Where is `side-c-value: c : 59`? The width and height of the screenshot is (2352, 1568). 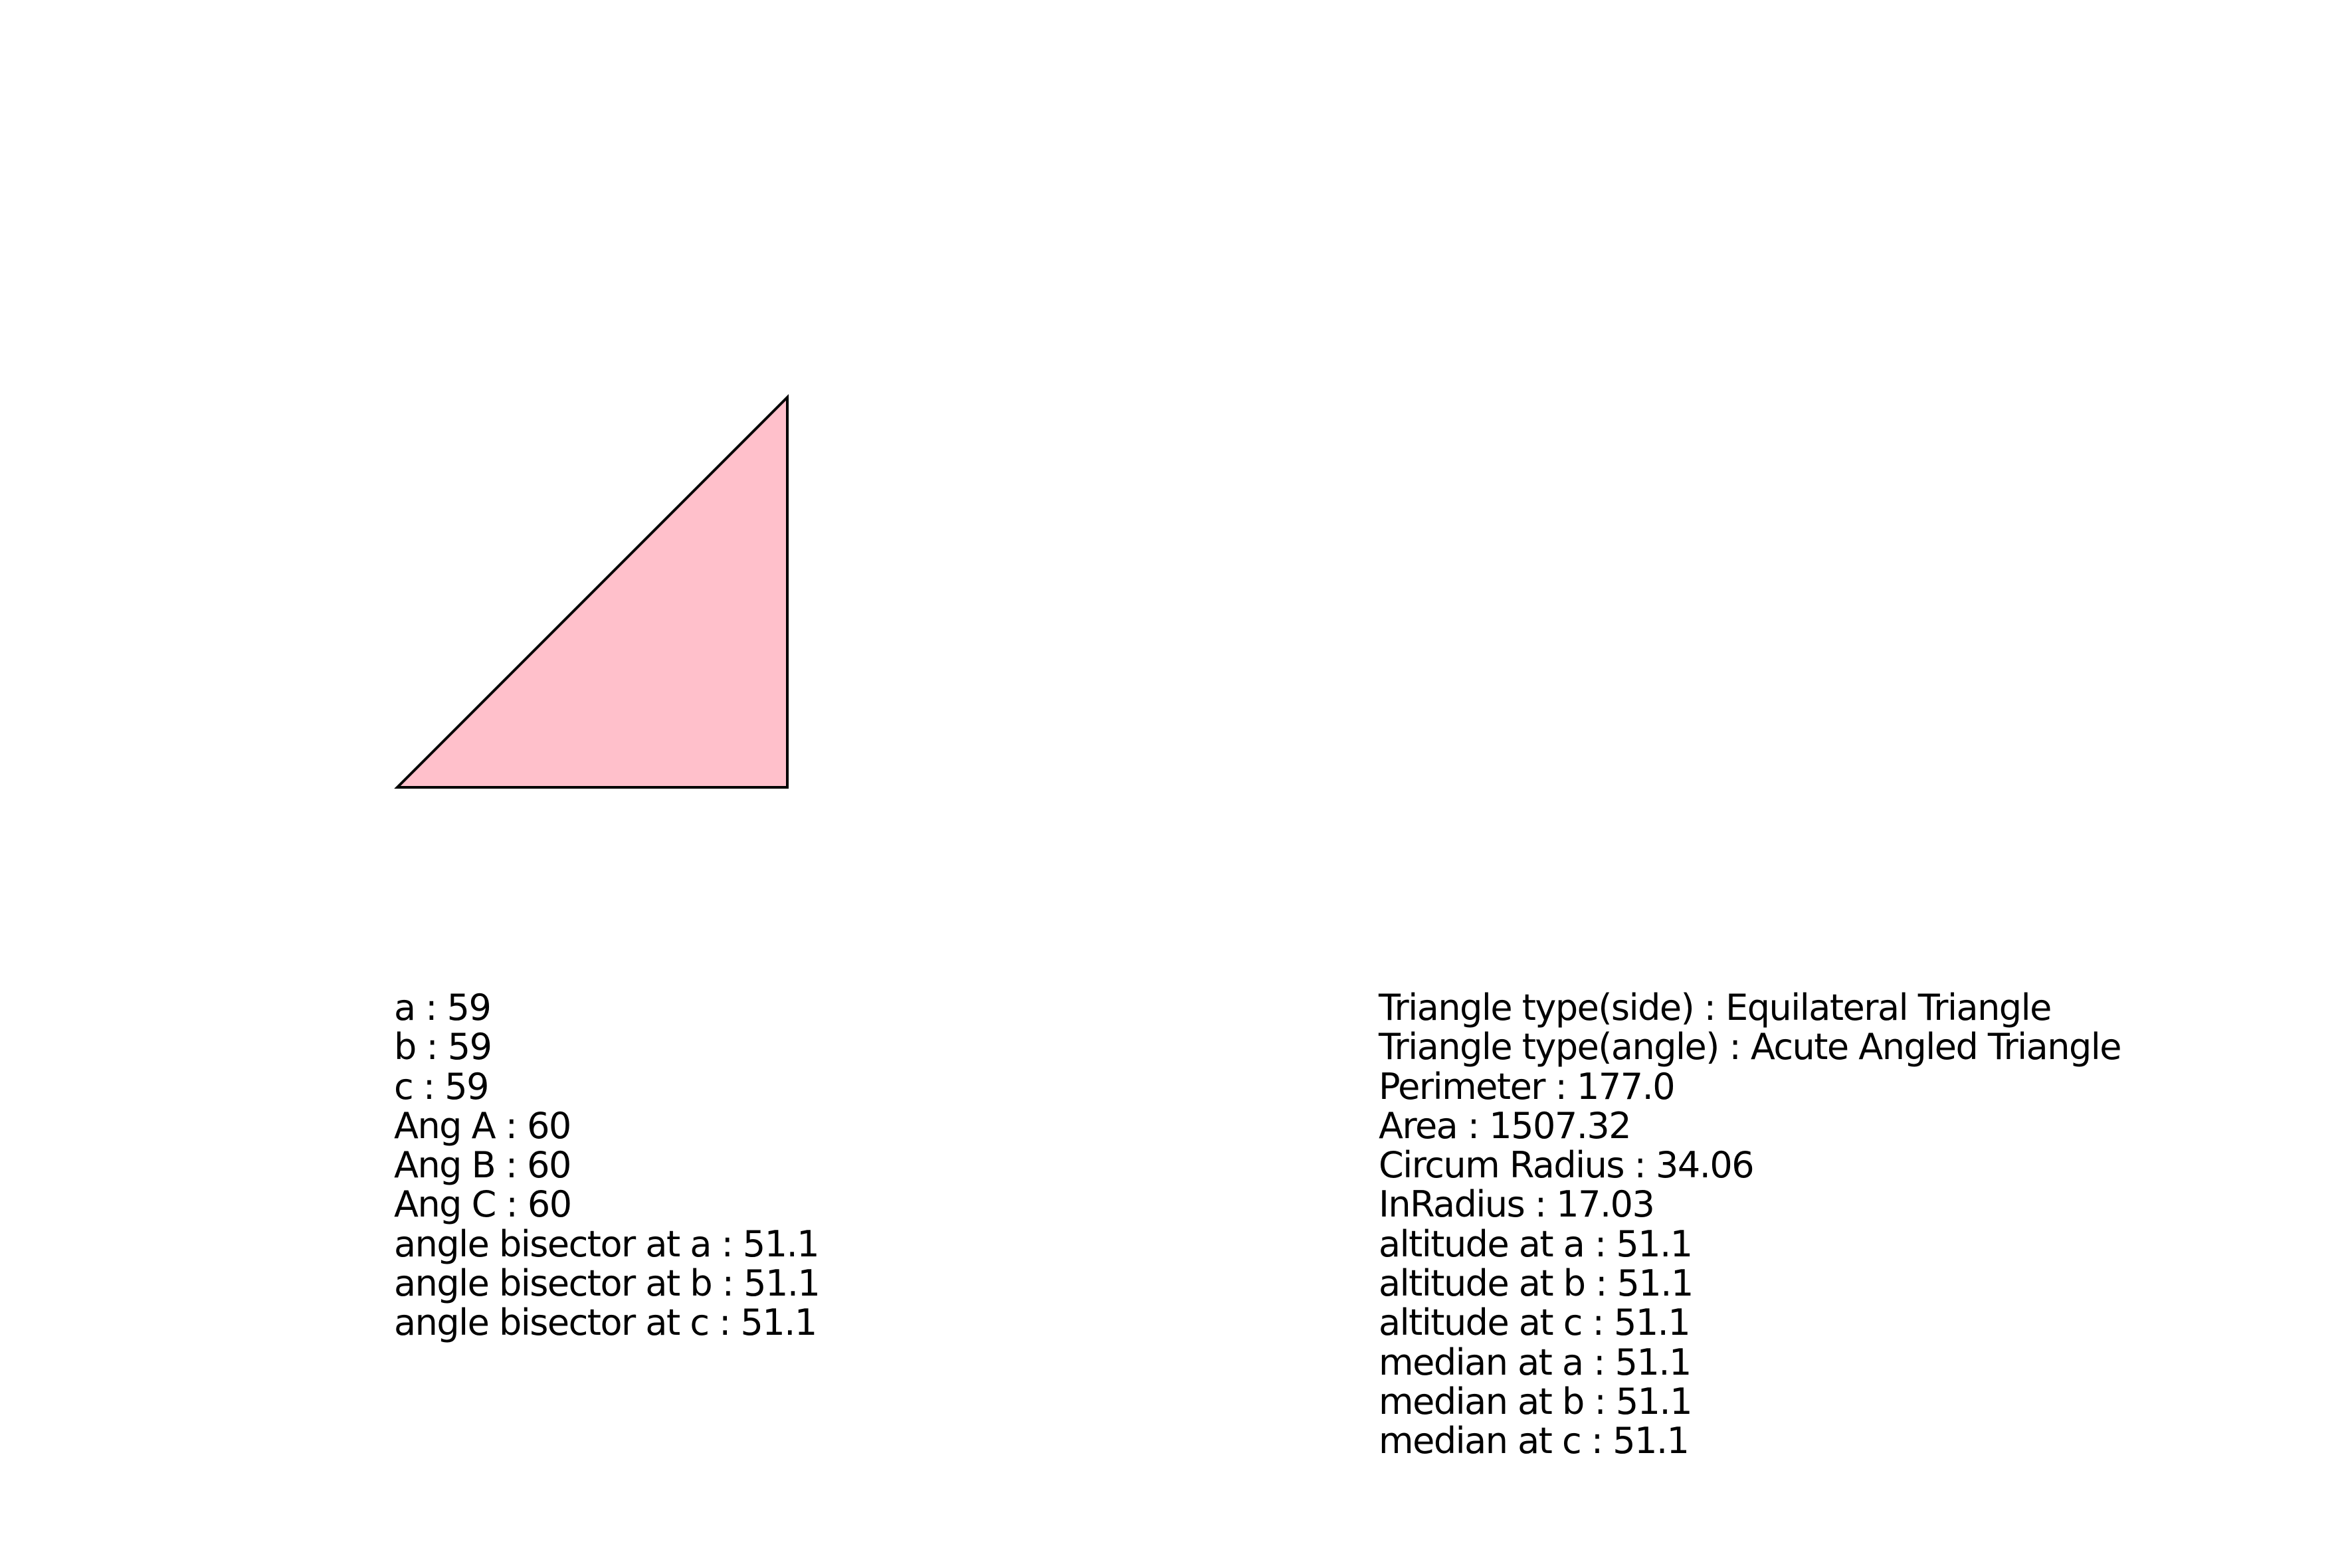
side-c-value: c : 59 is located at coordinates (441, 1086).